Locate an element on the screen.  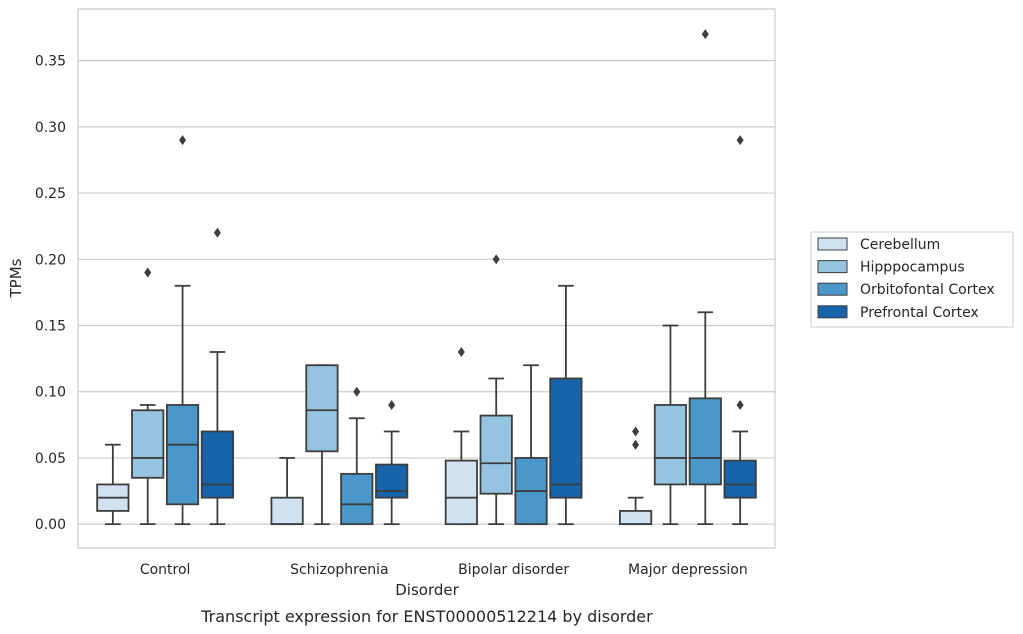
legend-label: Cerebellum is located at coordinates (900, 245).